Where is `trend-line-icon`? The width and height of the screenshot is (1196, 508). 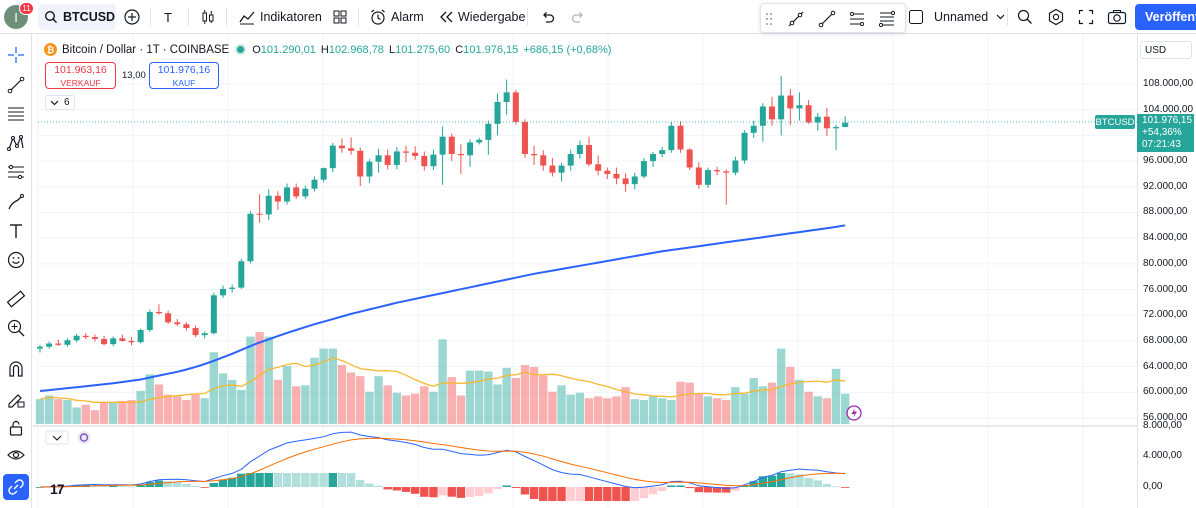 trend-line-icon is located at coordinates (827, 19).